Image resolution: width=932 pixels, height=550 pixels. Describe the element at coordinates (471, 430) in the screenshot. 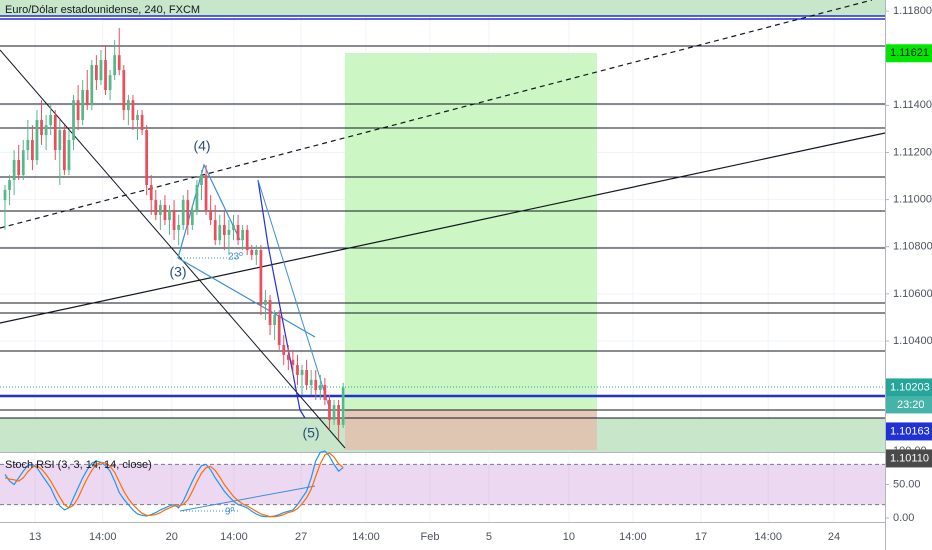

I see `stop-zone` at that location.